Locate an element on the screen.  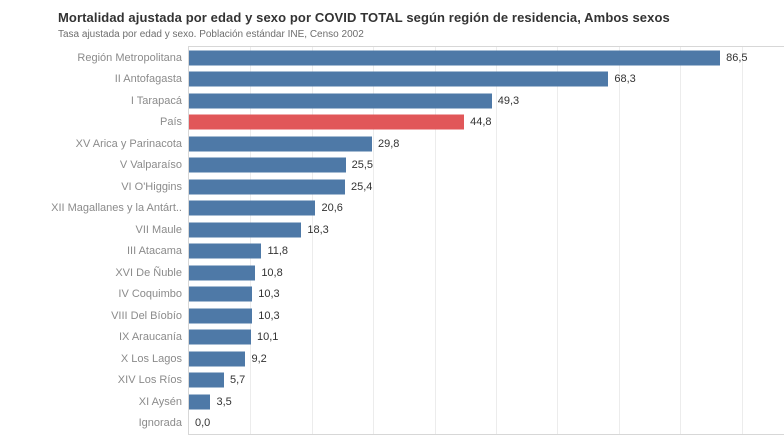
chart-row: IX Araucanía 10,1 is located at coordinates (451, 338).